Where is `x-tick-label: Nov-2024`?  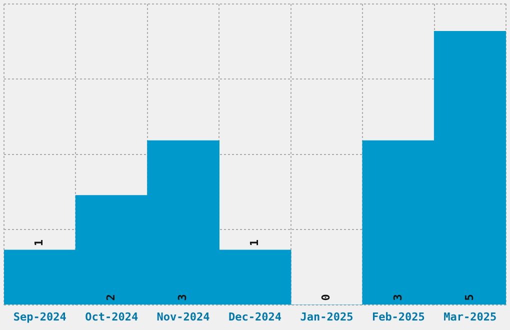 x-tick-label: Nov-2024 is located at coordinates (183, 317).